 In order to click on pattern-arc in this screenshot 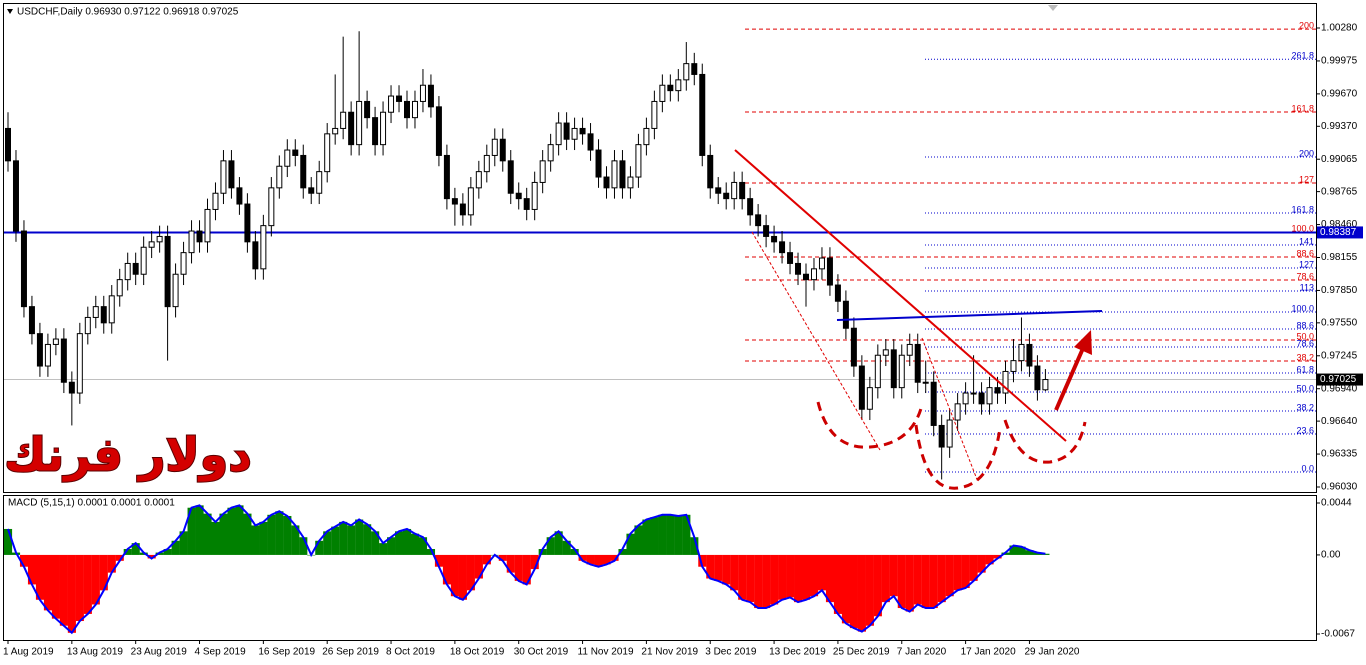, I will do `click(958, 457)`.